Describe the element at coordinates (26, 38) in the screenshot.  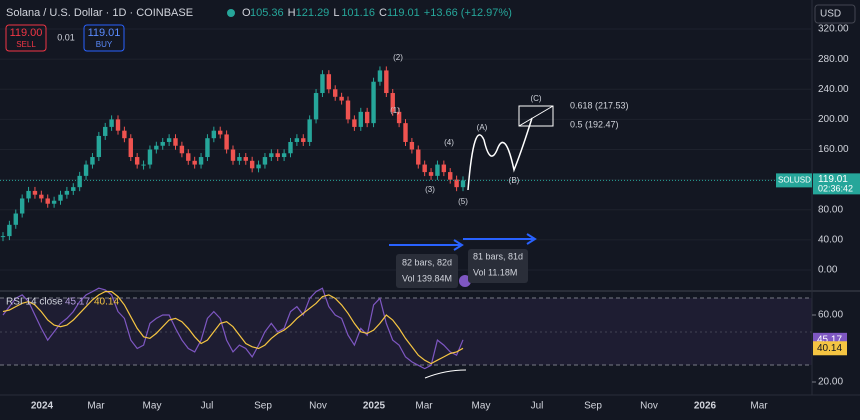
I see `sell-button` at that location.